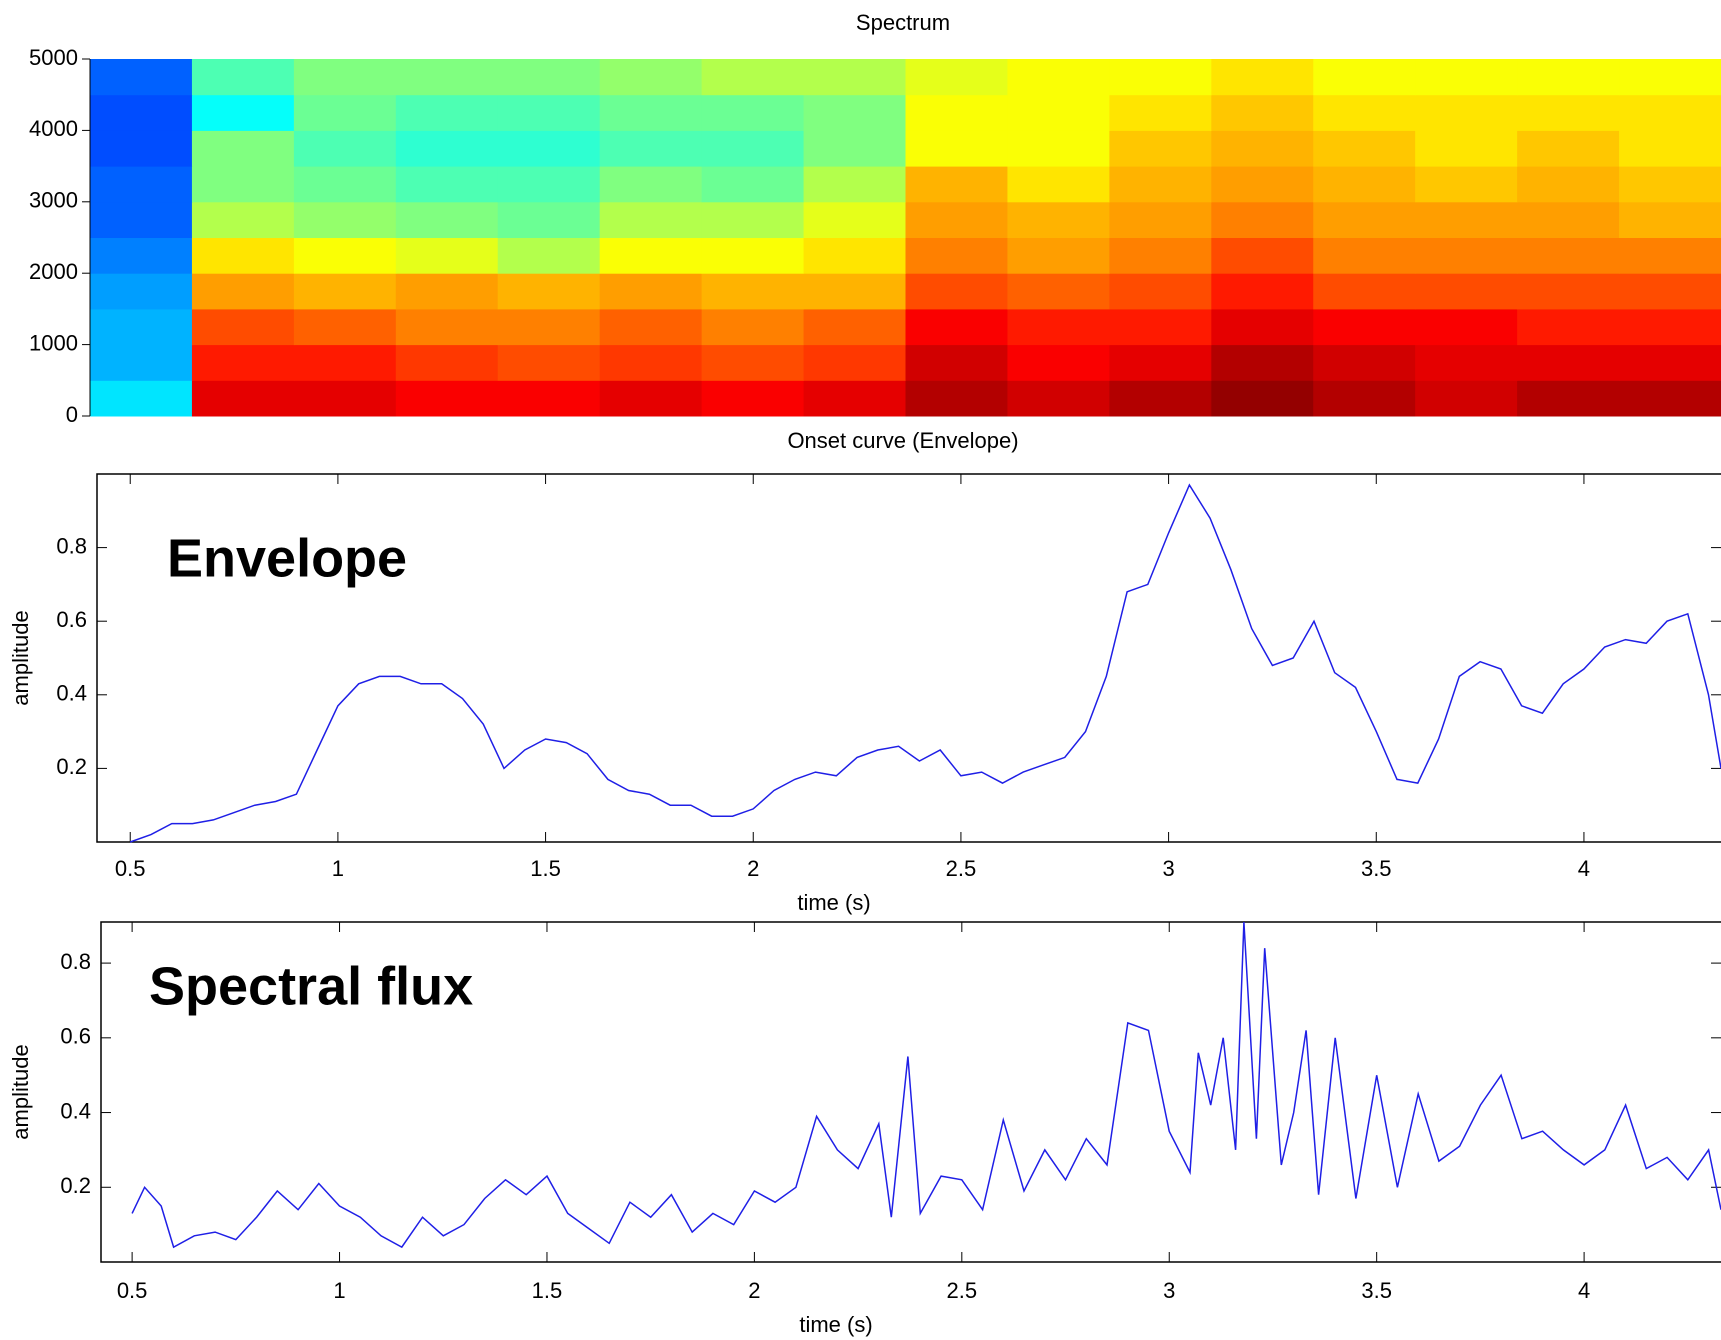 This screenshot has width=1721, height=1340. I want to click on x-tick-label: 2, so click(753, 868).